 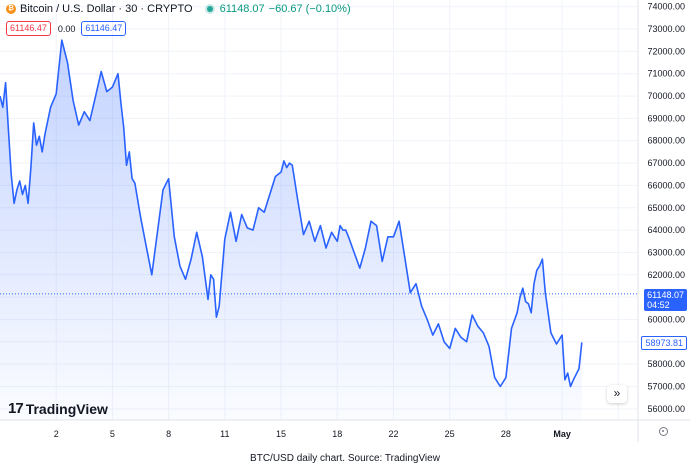 I want to click on tradingview-logo: 17 TradingView, so click(x=58, y=408).